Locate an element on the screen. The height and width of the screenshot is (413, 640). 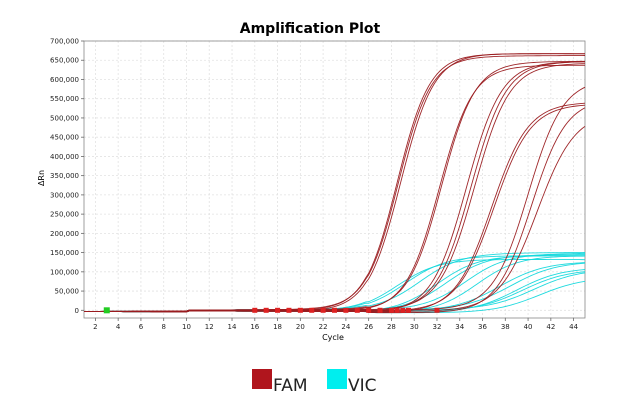
y-tick-label: 650,000 is located at coordinates (64, 61).